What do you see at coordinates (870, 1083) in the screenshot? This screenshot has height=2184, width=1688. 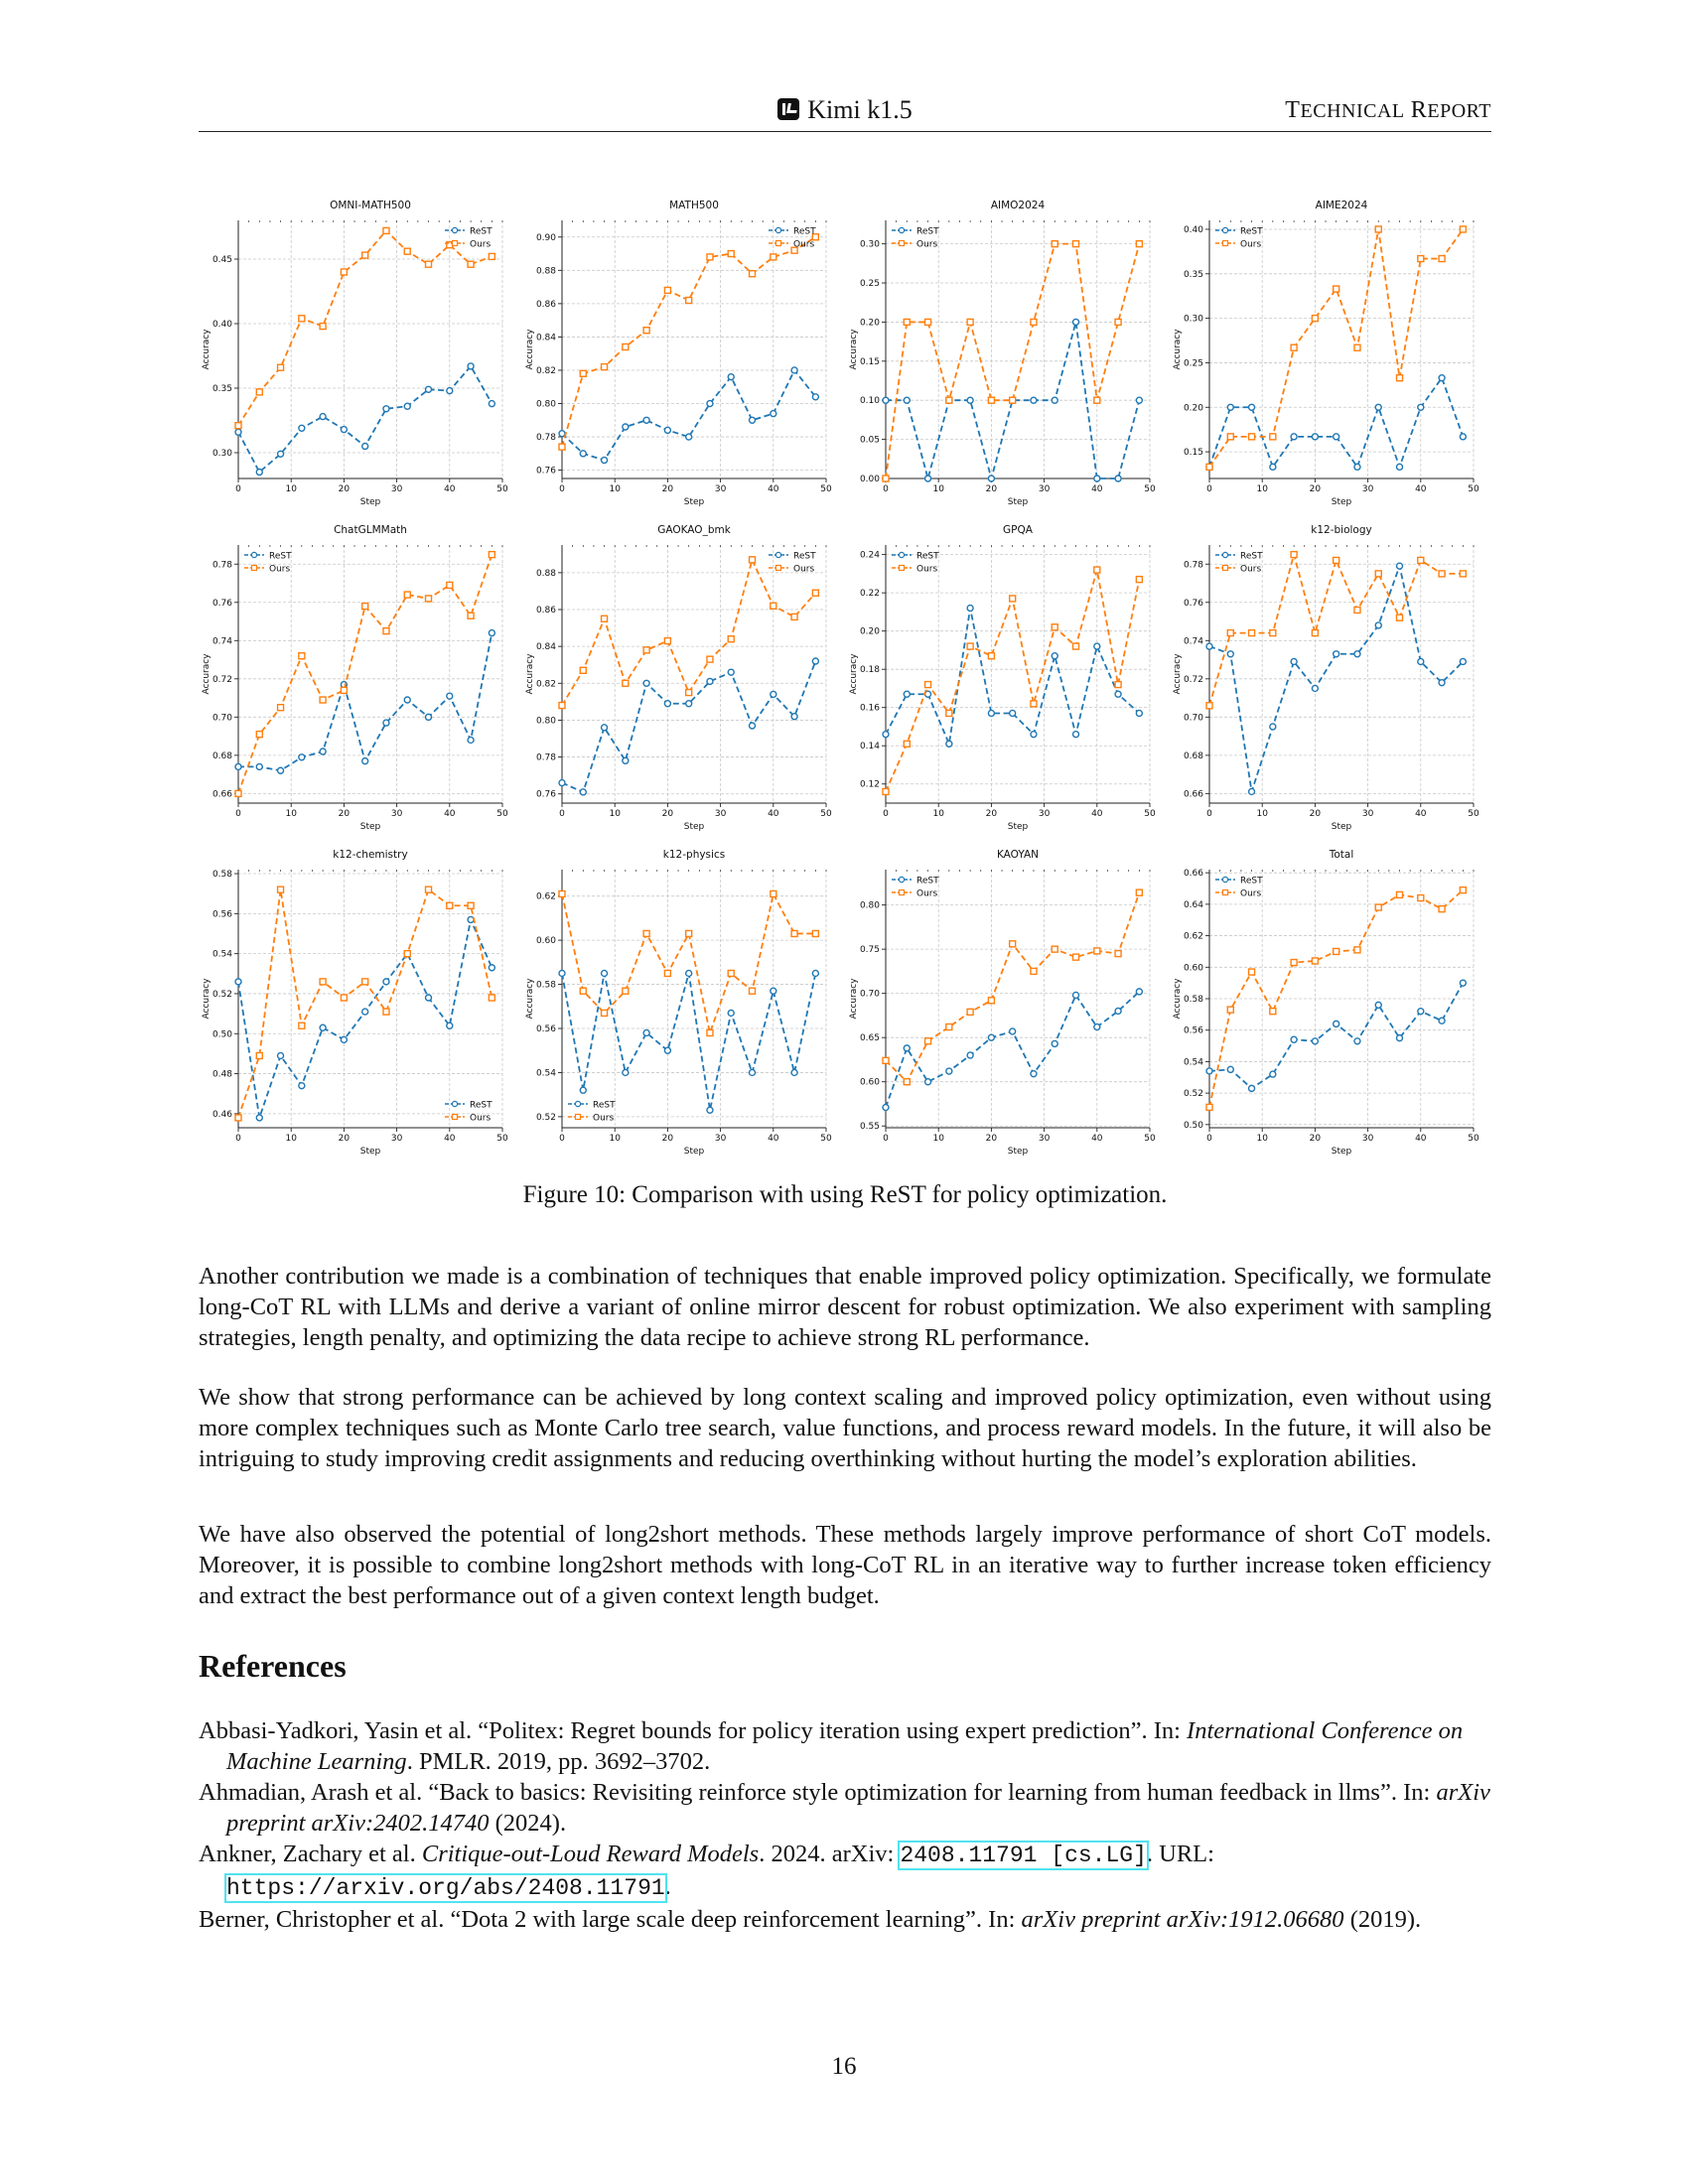 I see `y-tick-label: 0.60` at bounding box center [870, 1083].